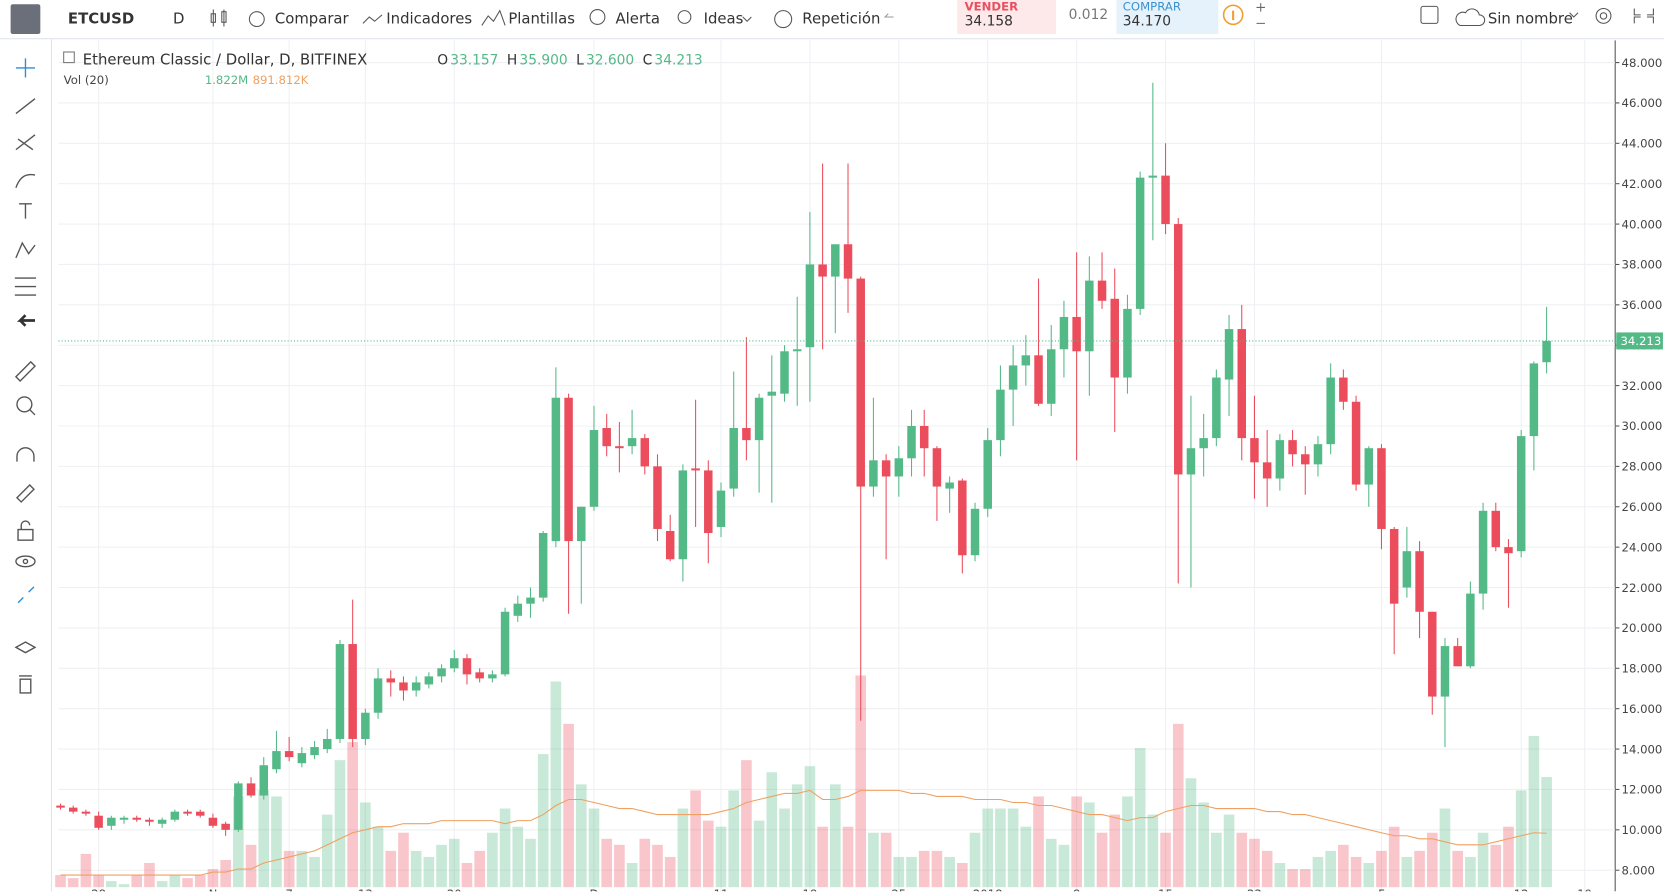 The image size is (1664, 896). What do you see at coordinates (637, 19) in the screenshot?
I see `alert-button: Alerta` at bounding box center [637, 19].